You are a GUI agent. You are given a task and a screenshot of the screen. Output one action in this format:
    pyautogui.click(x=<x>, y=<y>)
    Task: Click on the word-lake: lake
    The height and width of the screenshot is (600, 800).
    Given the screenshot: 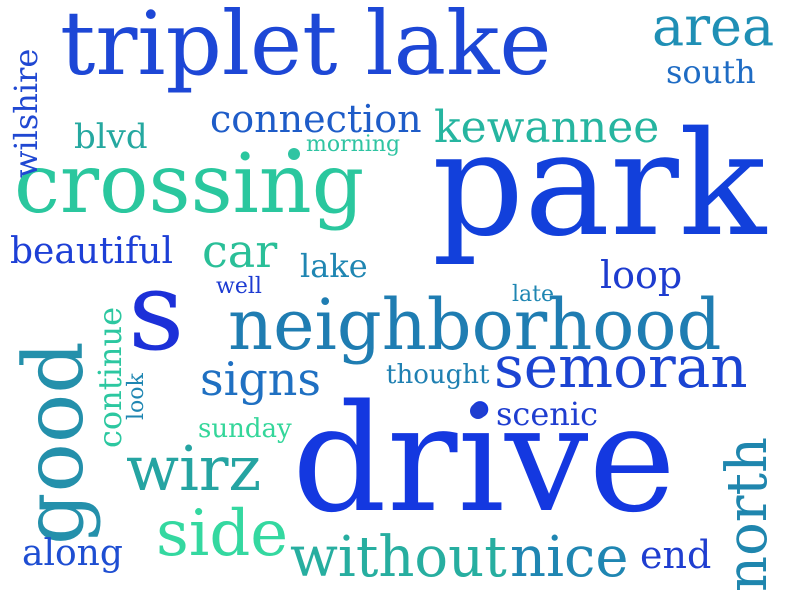 What is the action you would take?
    pyautogui.click(x=334, y=266)
    